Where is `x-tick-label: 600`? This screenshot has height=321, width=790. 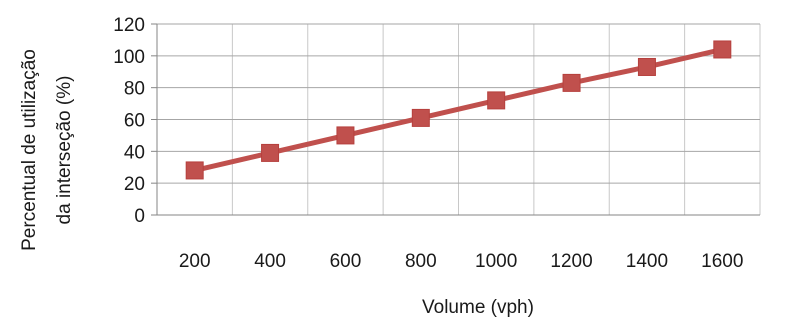
x-tick-label: 600 is located at coordinates (346, 261).